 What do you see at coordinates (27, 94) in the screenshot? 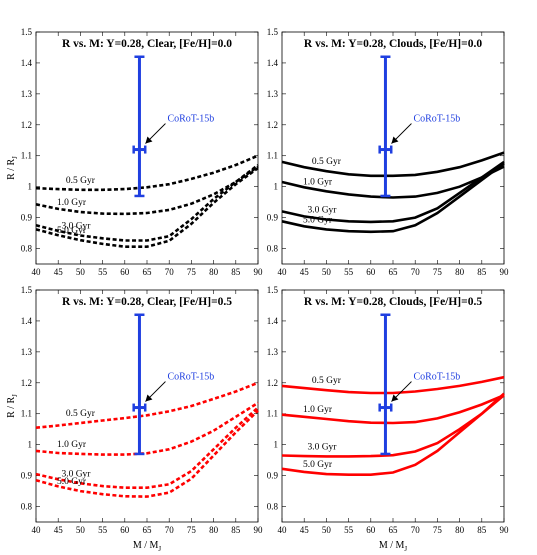
I see `y-tick-label: 1.3` at bounding box center [27, 94].